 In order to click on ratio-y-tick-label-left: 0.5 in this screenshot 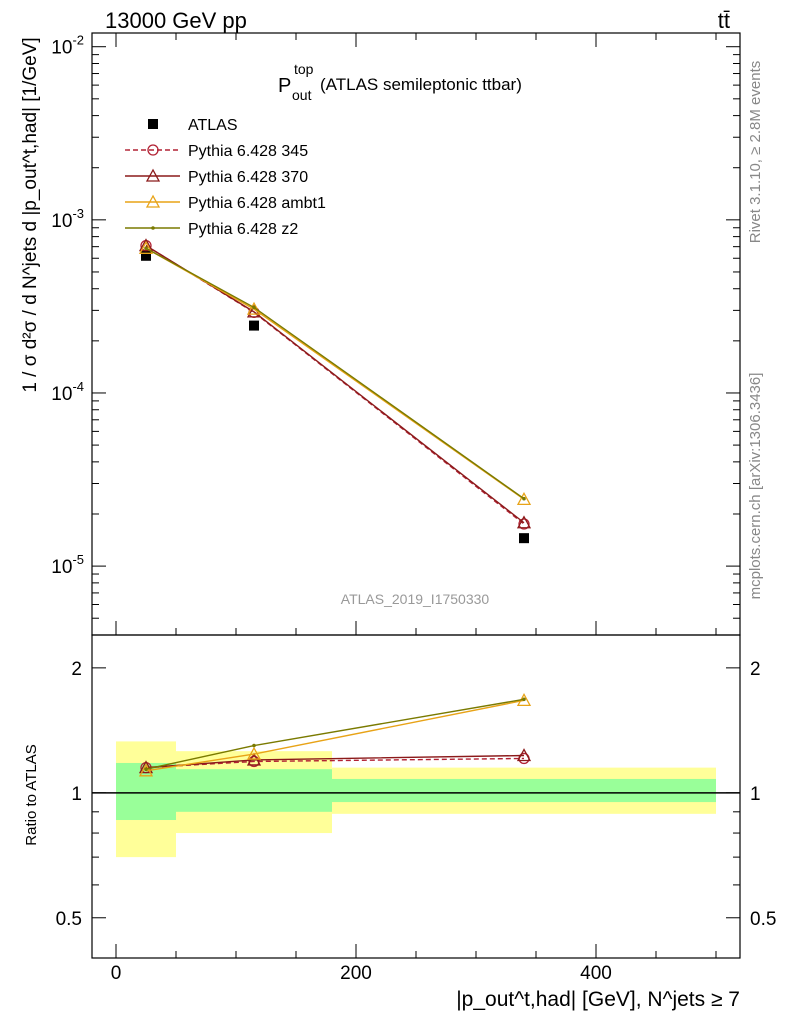, I will do `click(69, 919)`.